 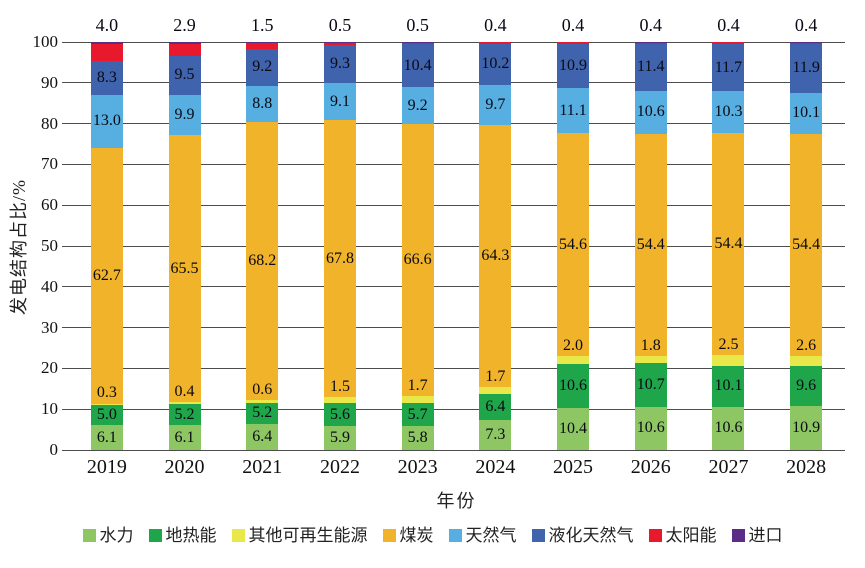 I want to click on x-tick-label-2026: 2026, so click(x=650, y=467).